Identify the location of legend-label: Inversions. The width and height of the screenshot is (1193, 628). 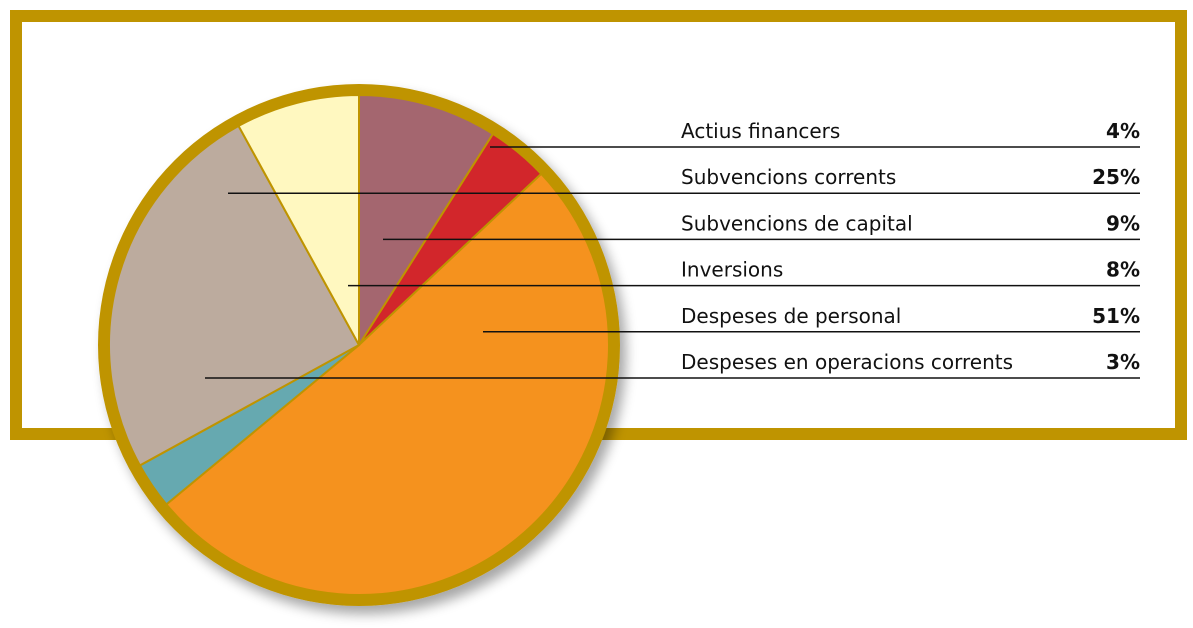
(732, 270).